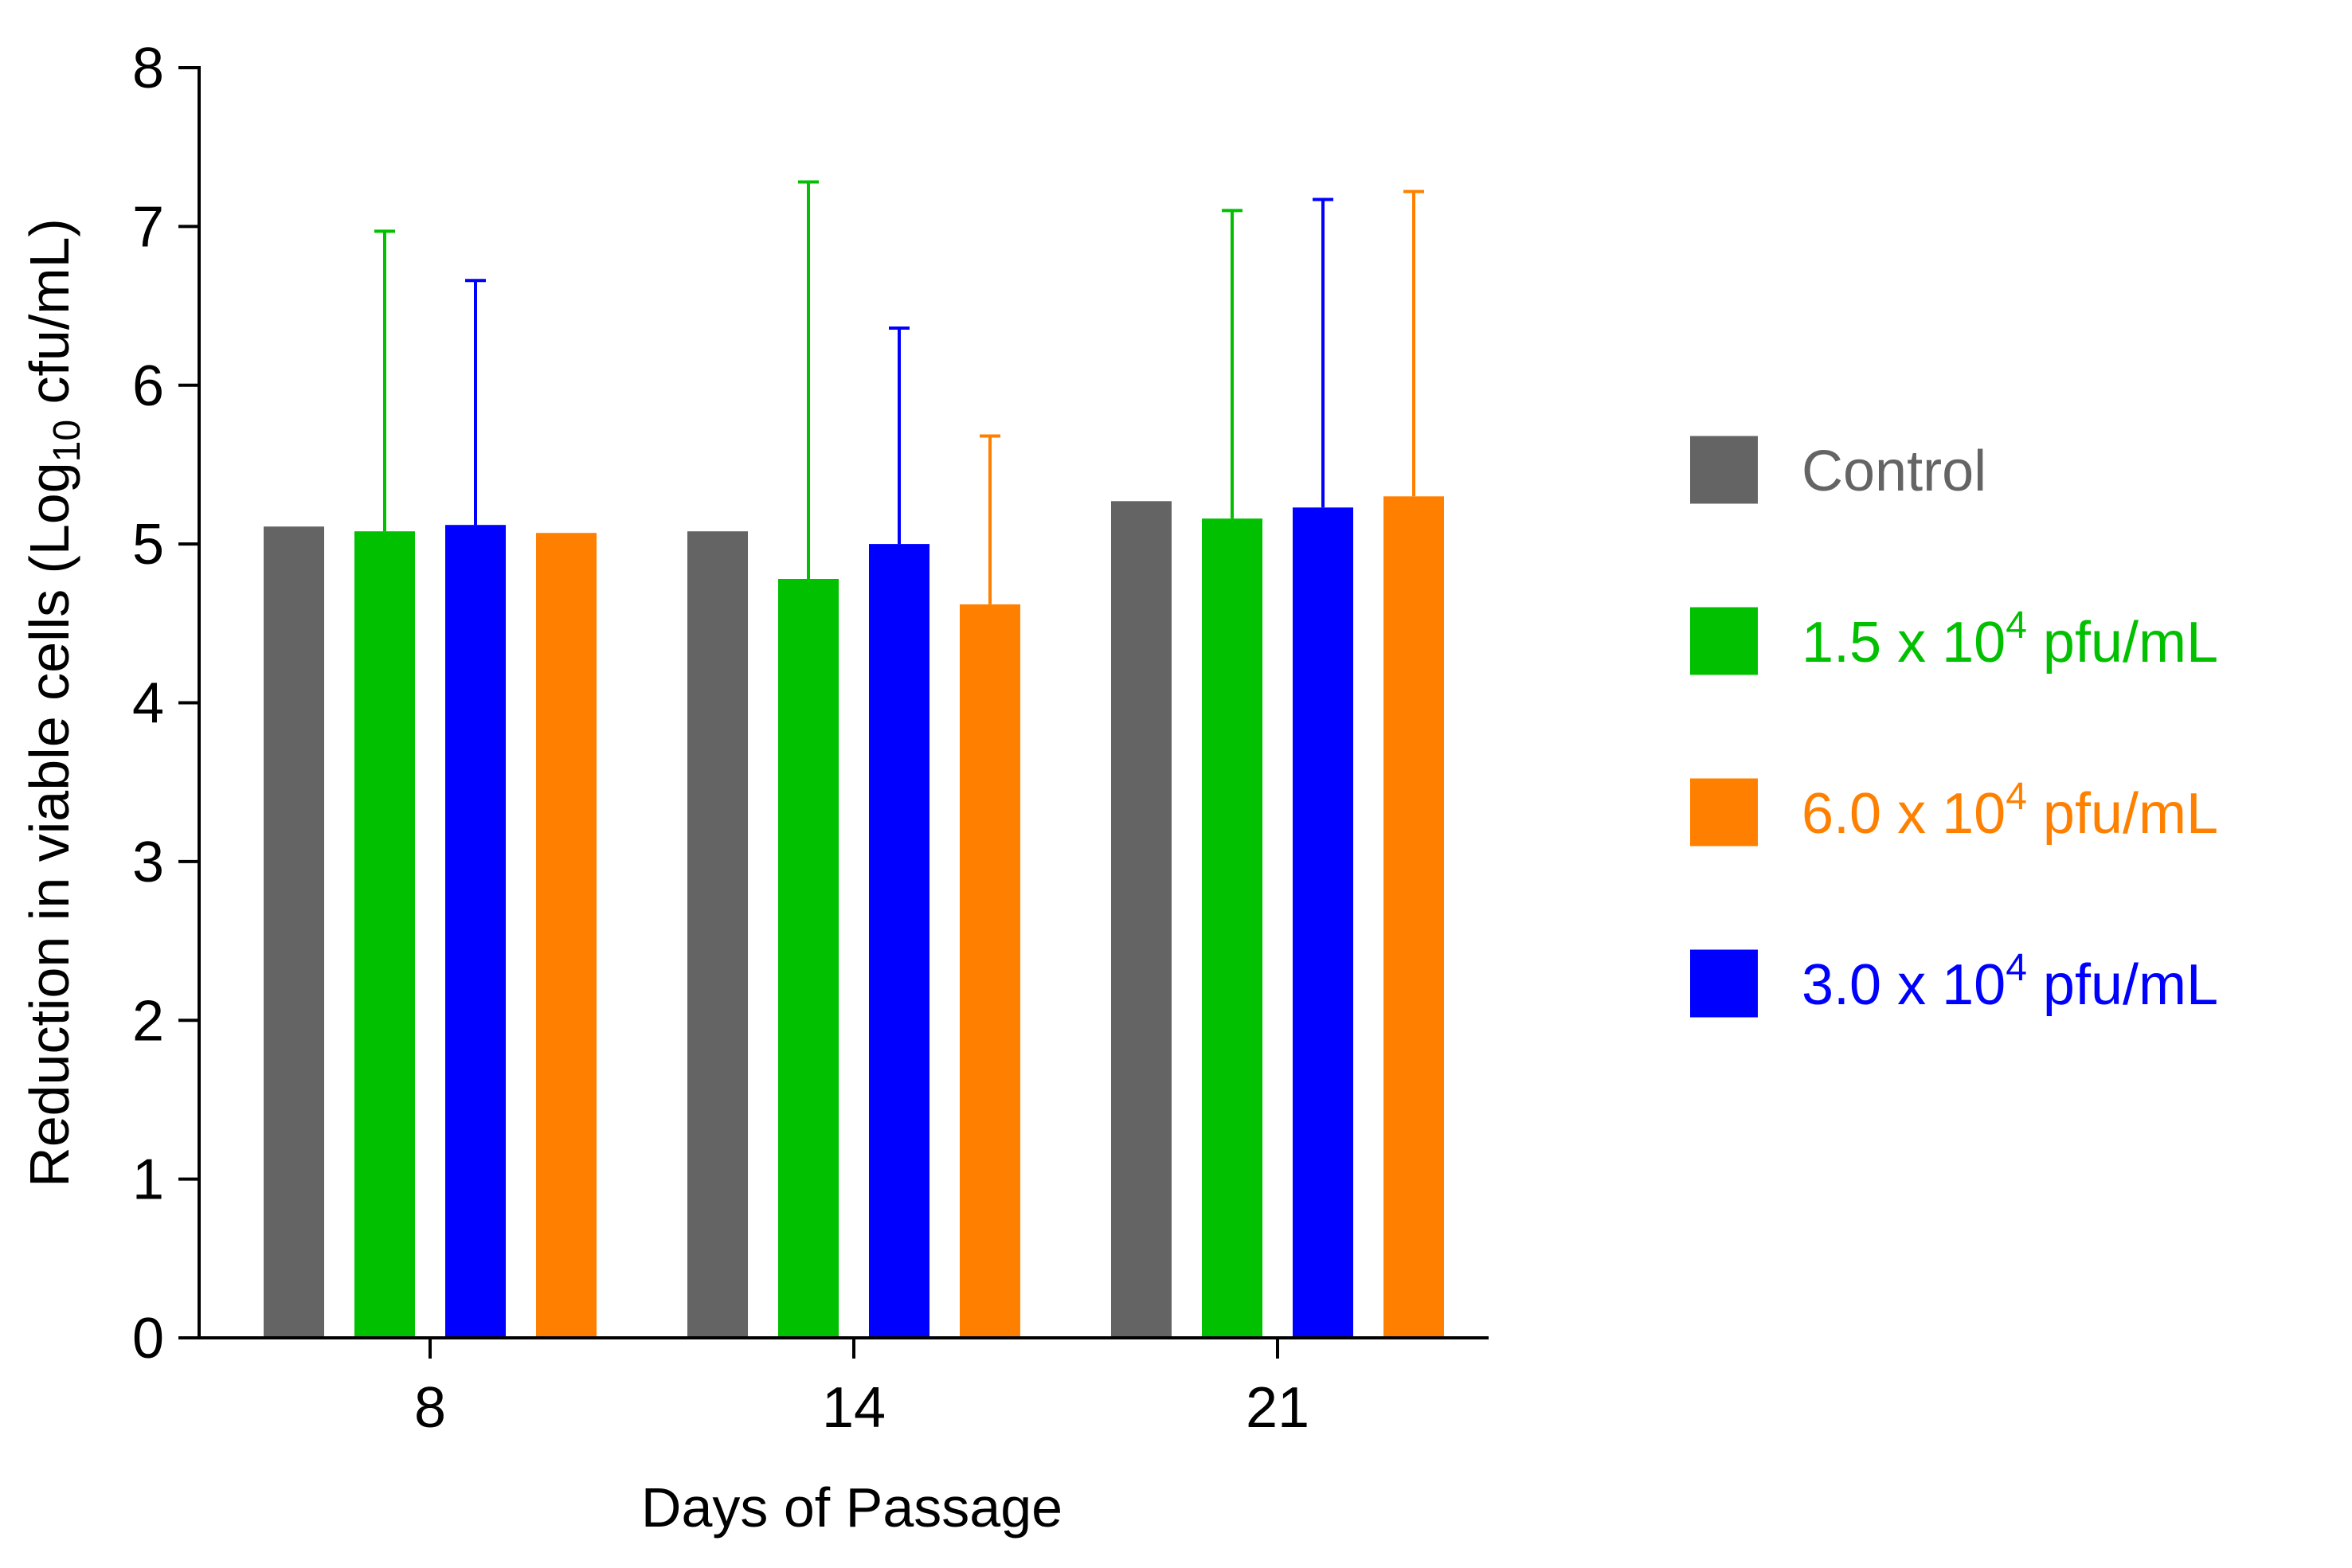 Image resolution: width=2352 pixels, height=1568 pixels. I want to click on x-tick-label: 8, so click(430, 1408).